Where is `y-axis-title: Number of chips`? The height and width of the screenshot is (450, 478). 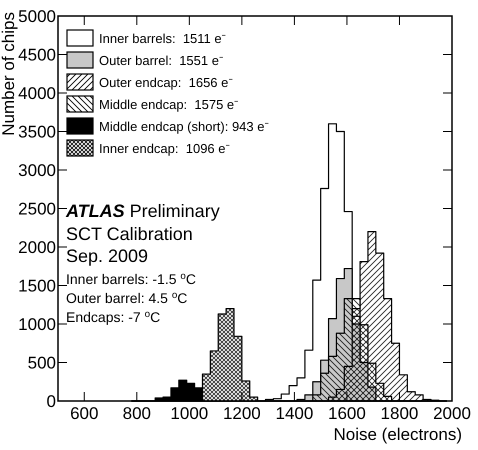 y-axis-title: Number of chips is located at coordinates (9, 74).